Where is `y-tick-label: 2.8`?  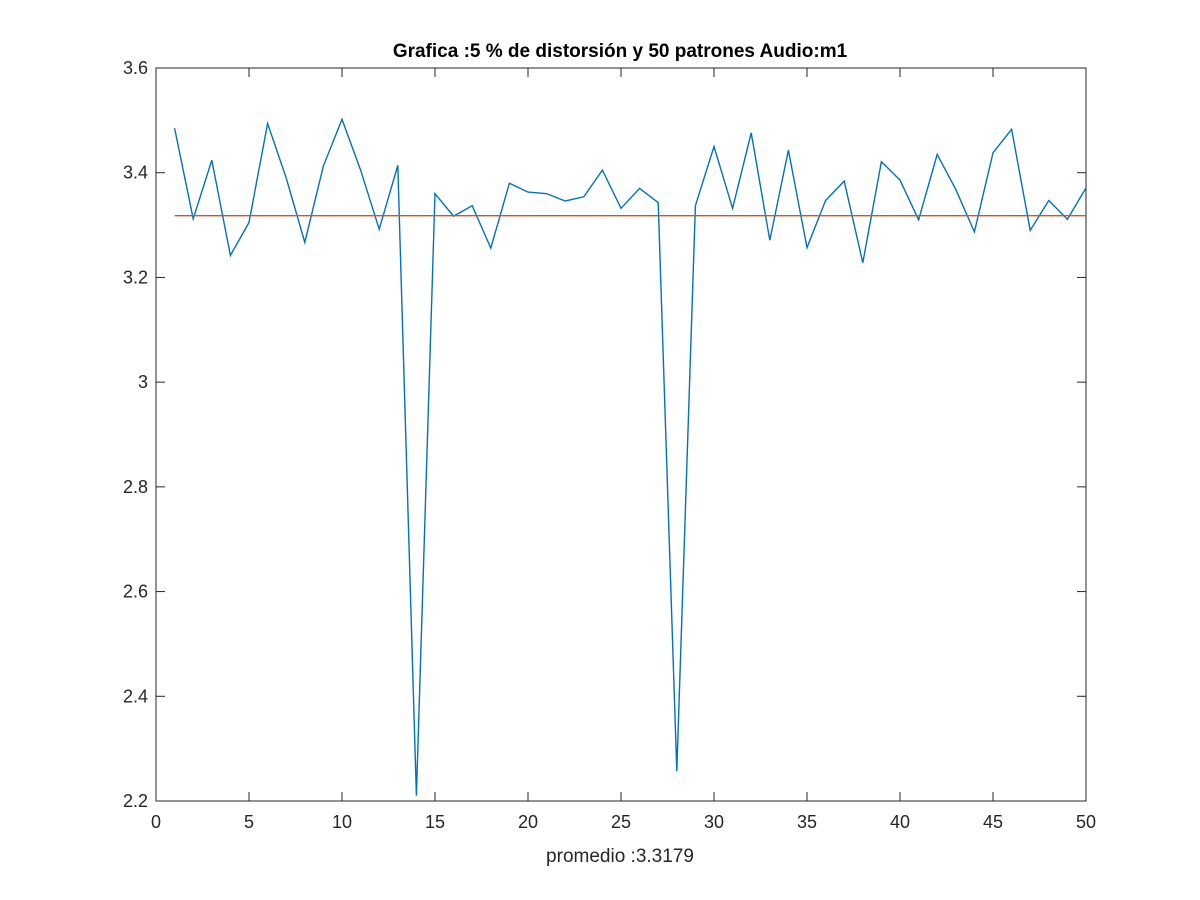
y-tick-label: 2.8 is located at coordinates (135, 487).